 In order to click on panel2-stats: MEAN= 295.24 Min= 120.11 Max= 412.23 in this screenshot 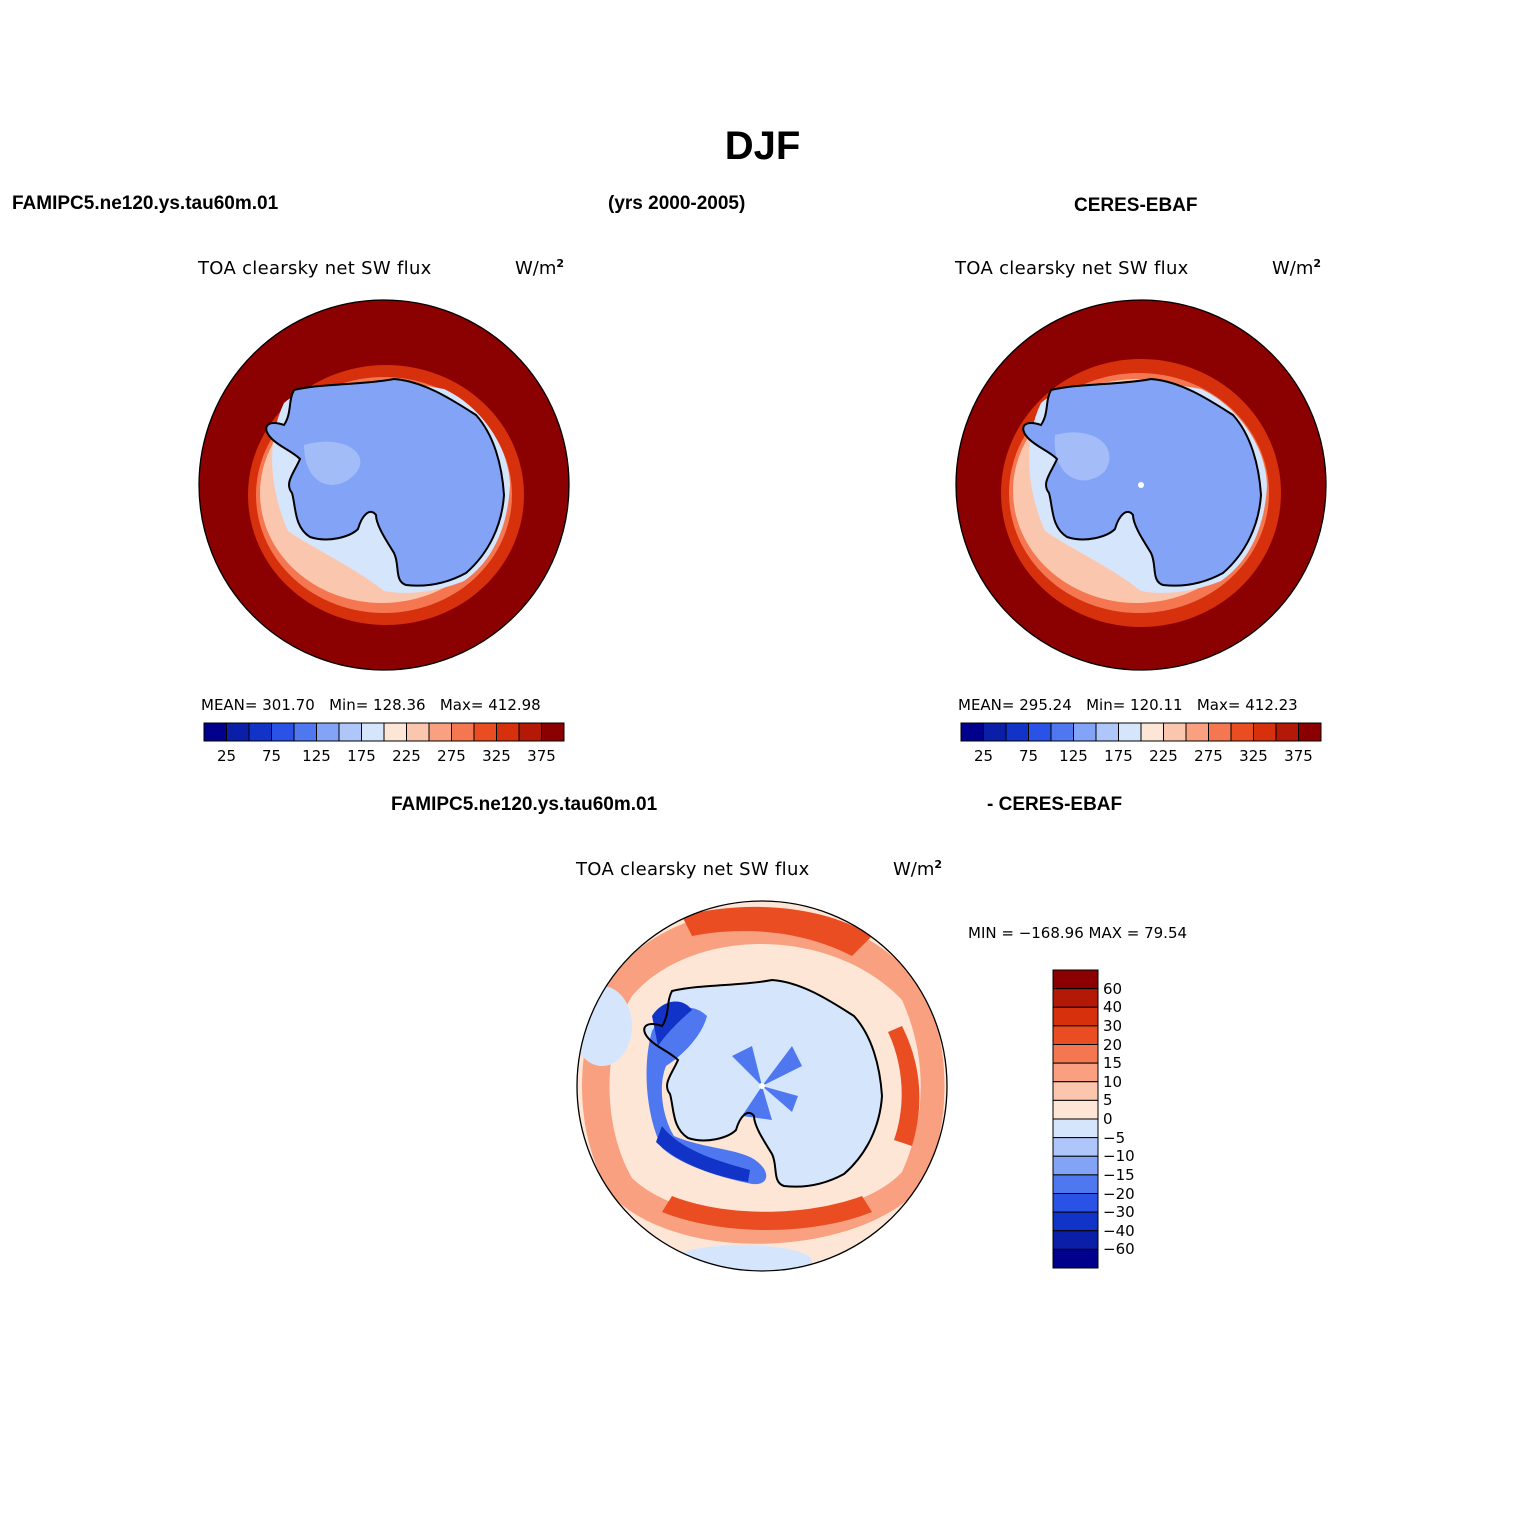, I will do `click(1128, 705)`.